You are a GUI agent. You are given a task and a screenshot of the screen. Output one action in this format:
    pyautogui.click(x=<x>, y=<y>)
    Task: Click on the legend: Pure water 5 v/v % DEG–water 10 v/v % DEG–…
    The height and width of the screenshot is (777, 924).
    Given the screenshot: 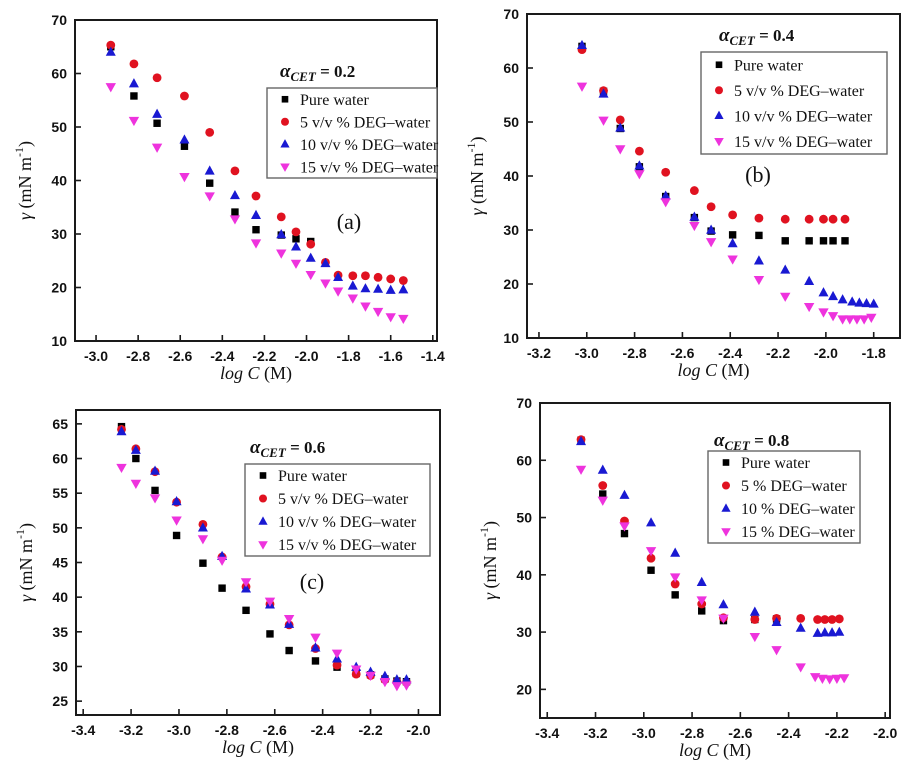 What is the action you would take?
    pyautogui.click(x=352, y=133)
    